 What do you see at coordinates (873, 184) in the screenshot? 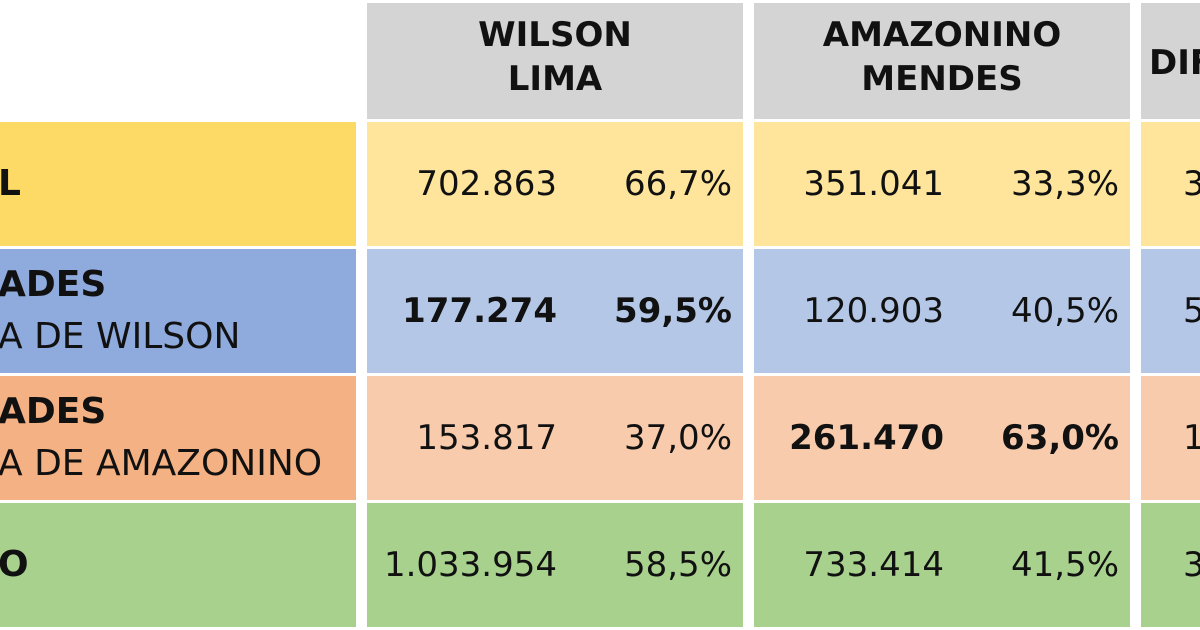
I see `votes-value: 351.041` at bounding box center [873, 184].